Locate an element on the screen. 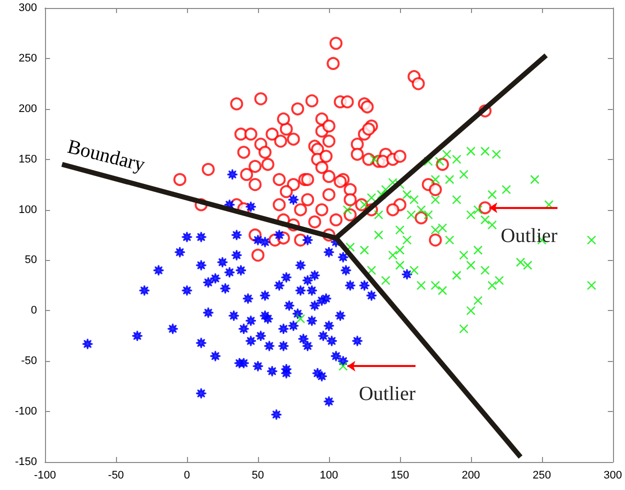 This screenshot has height=490, width=625. y-tick-label: 0 is located at coordinates (33, 310).